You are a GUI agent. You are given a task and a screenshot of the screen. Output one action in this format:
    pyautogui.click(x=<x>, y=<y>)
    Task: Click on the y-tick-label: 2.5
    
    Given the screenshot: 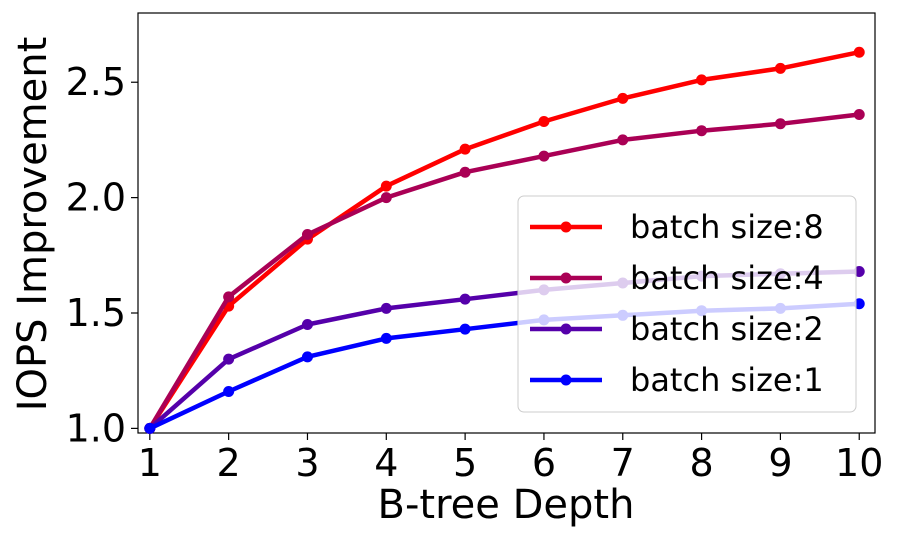 What is the action you would take?
    pyautogui.click(x=96, y=82)
    